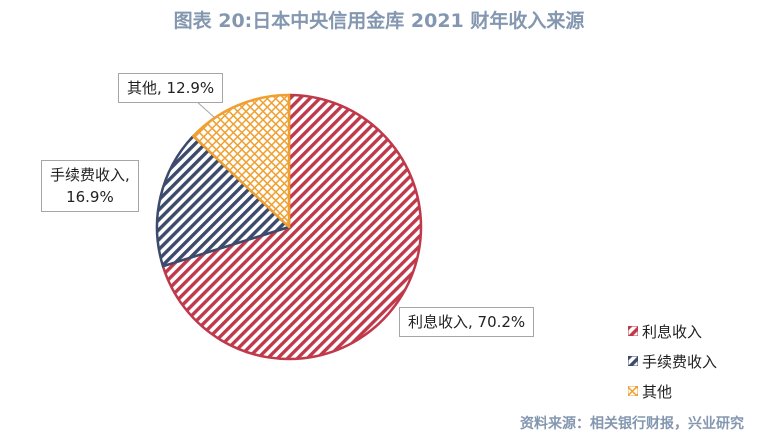 This screenshot has width=758, height=439. I want to click on legend: 利息收入 手续费收入 其他, so click(672, 361).